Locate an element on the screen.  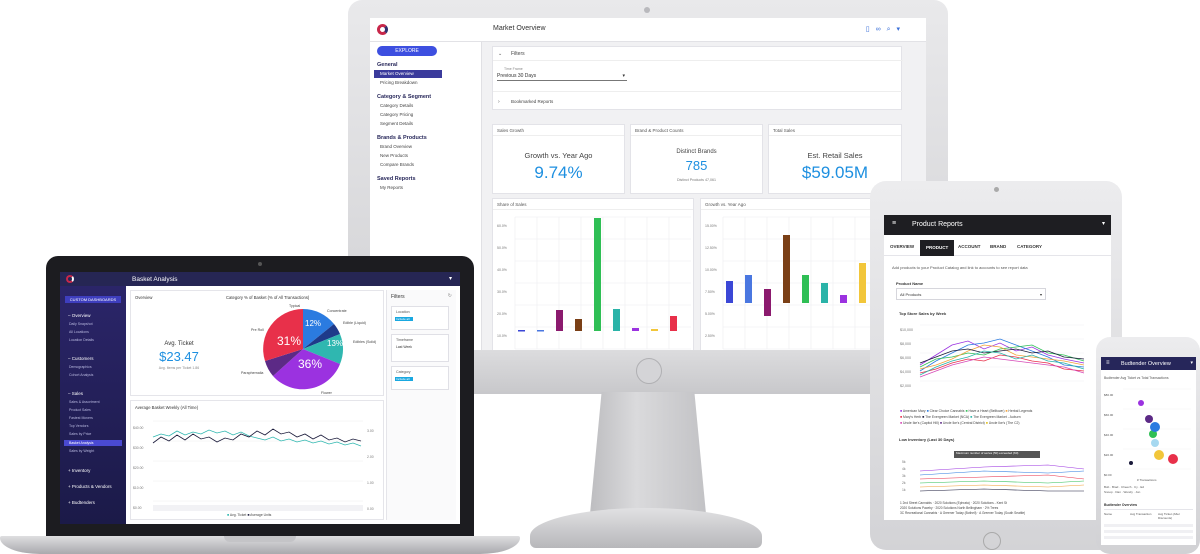
legend-label: American Mary is located at coordinates (914, 411).